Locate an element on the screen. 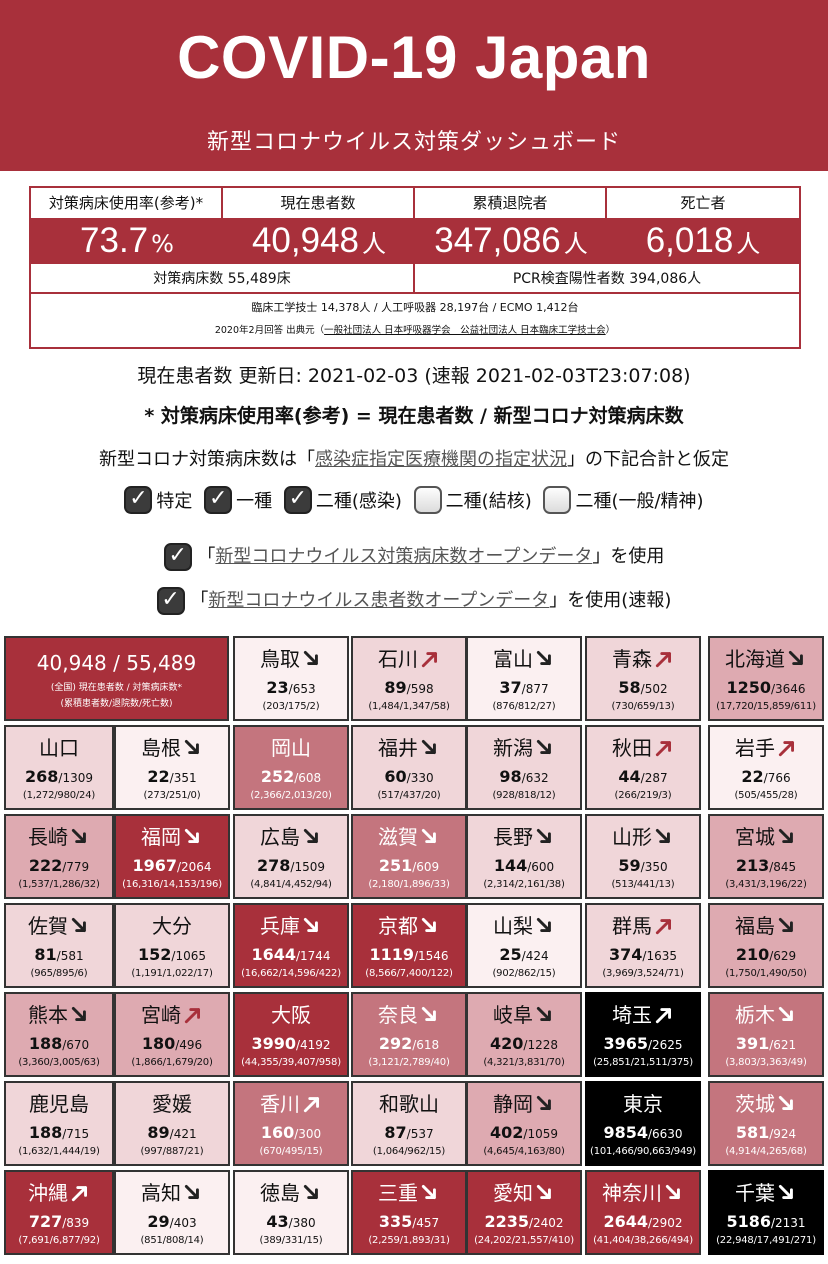 The height and width of the screenshot is (1264, 828). prefecture-tile: 香川 160/300 (670/495/15) is located at coordinates (291, 1123).